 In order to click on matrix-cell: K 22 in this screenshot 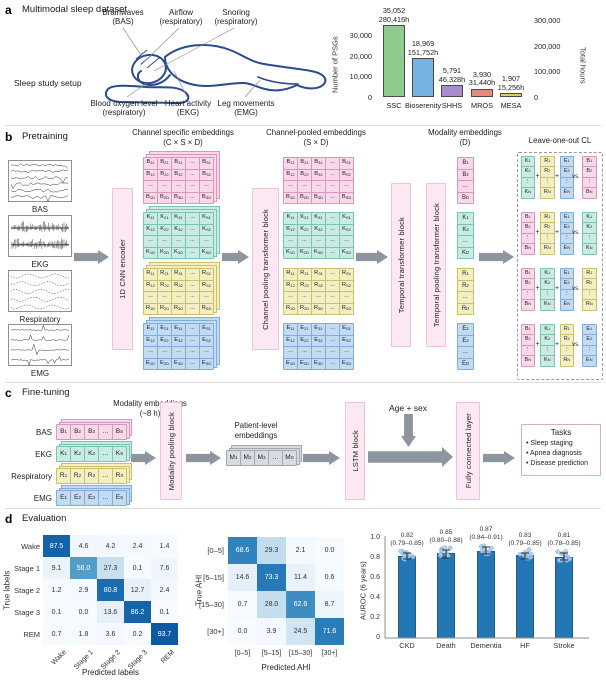, I will do `click(304, 229)`.